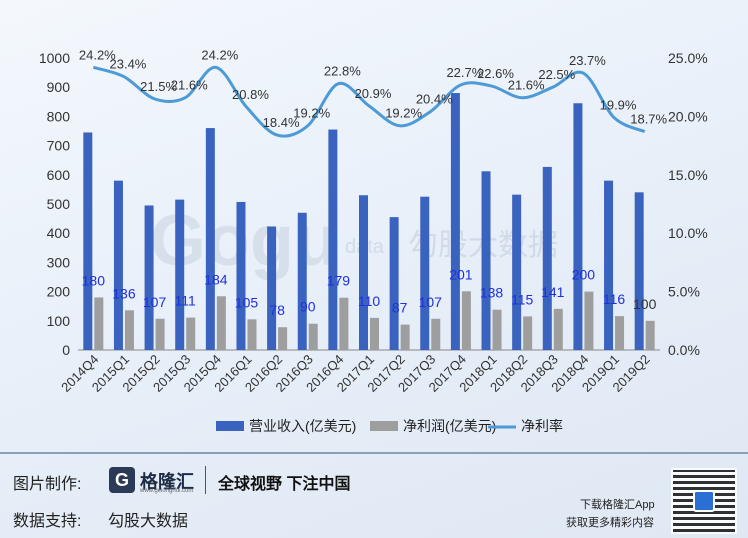 Image resolution: width=748 pixels, height=538 pixels. I want to click on legend-revenue-swatch, so click(230, 426).